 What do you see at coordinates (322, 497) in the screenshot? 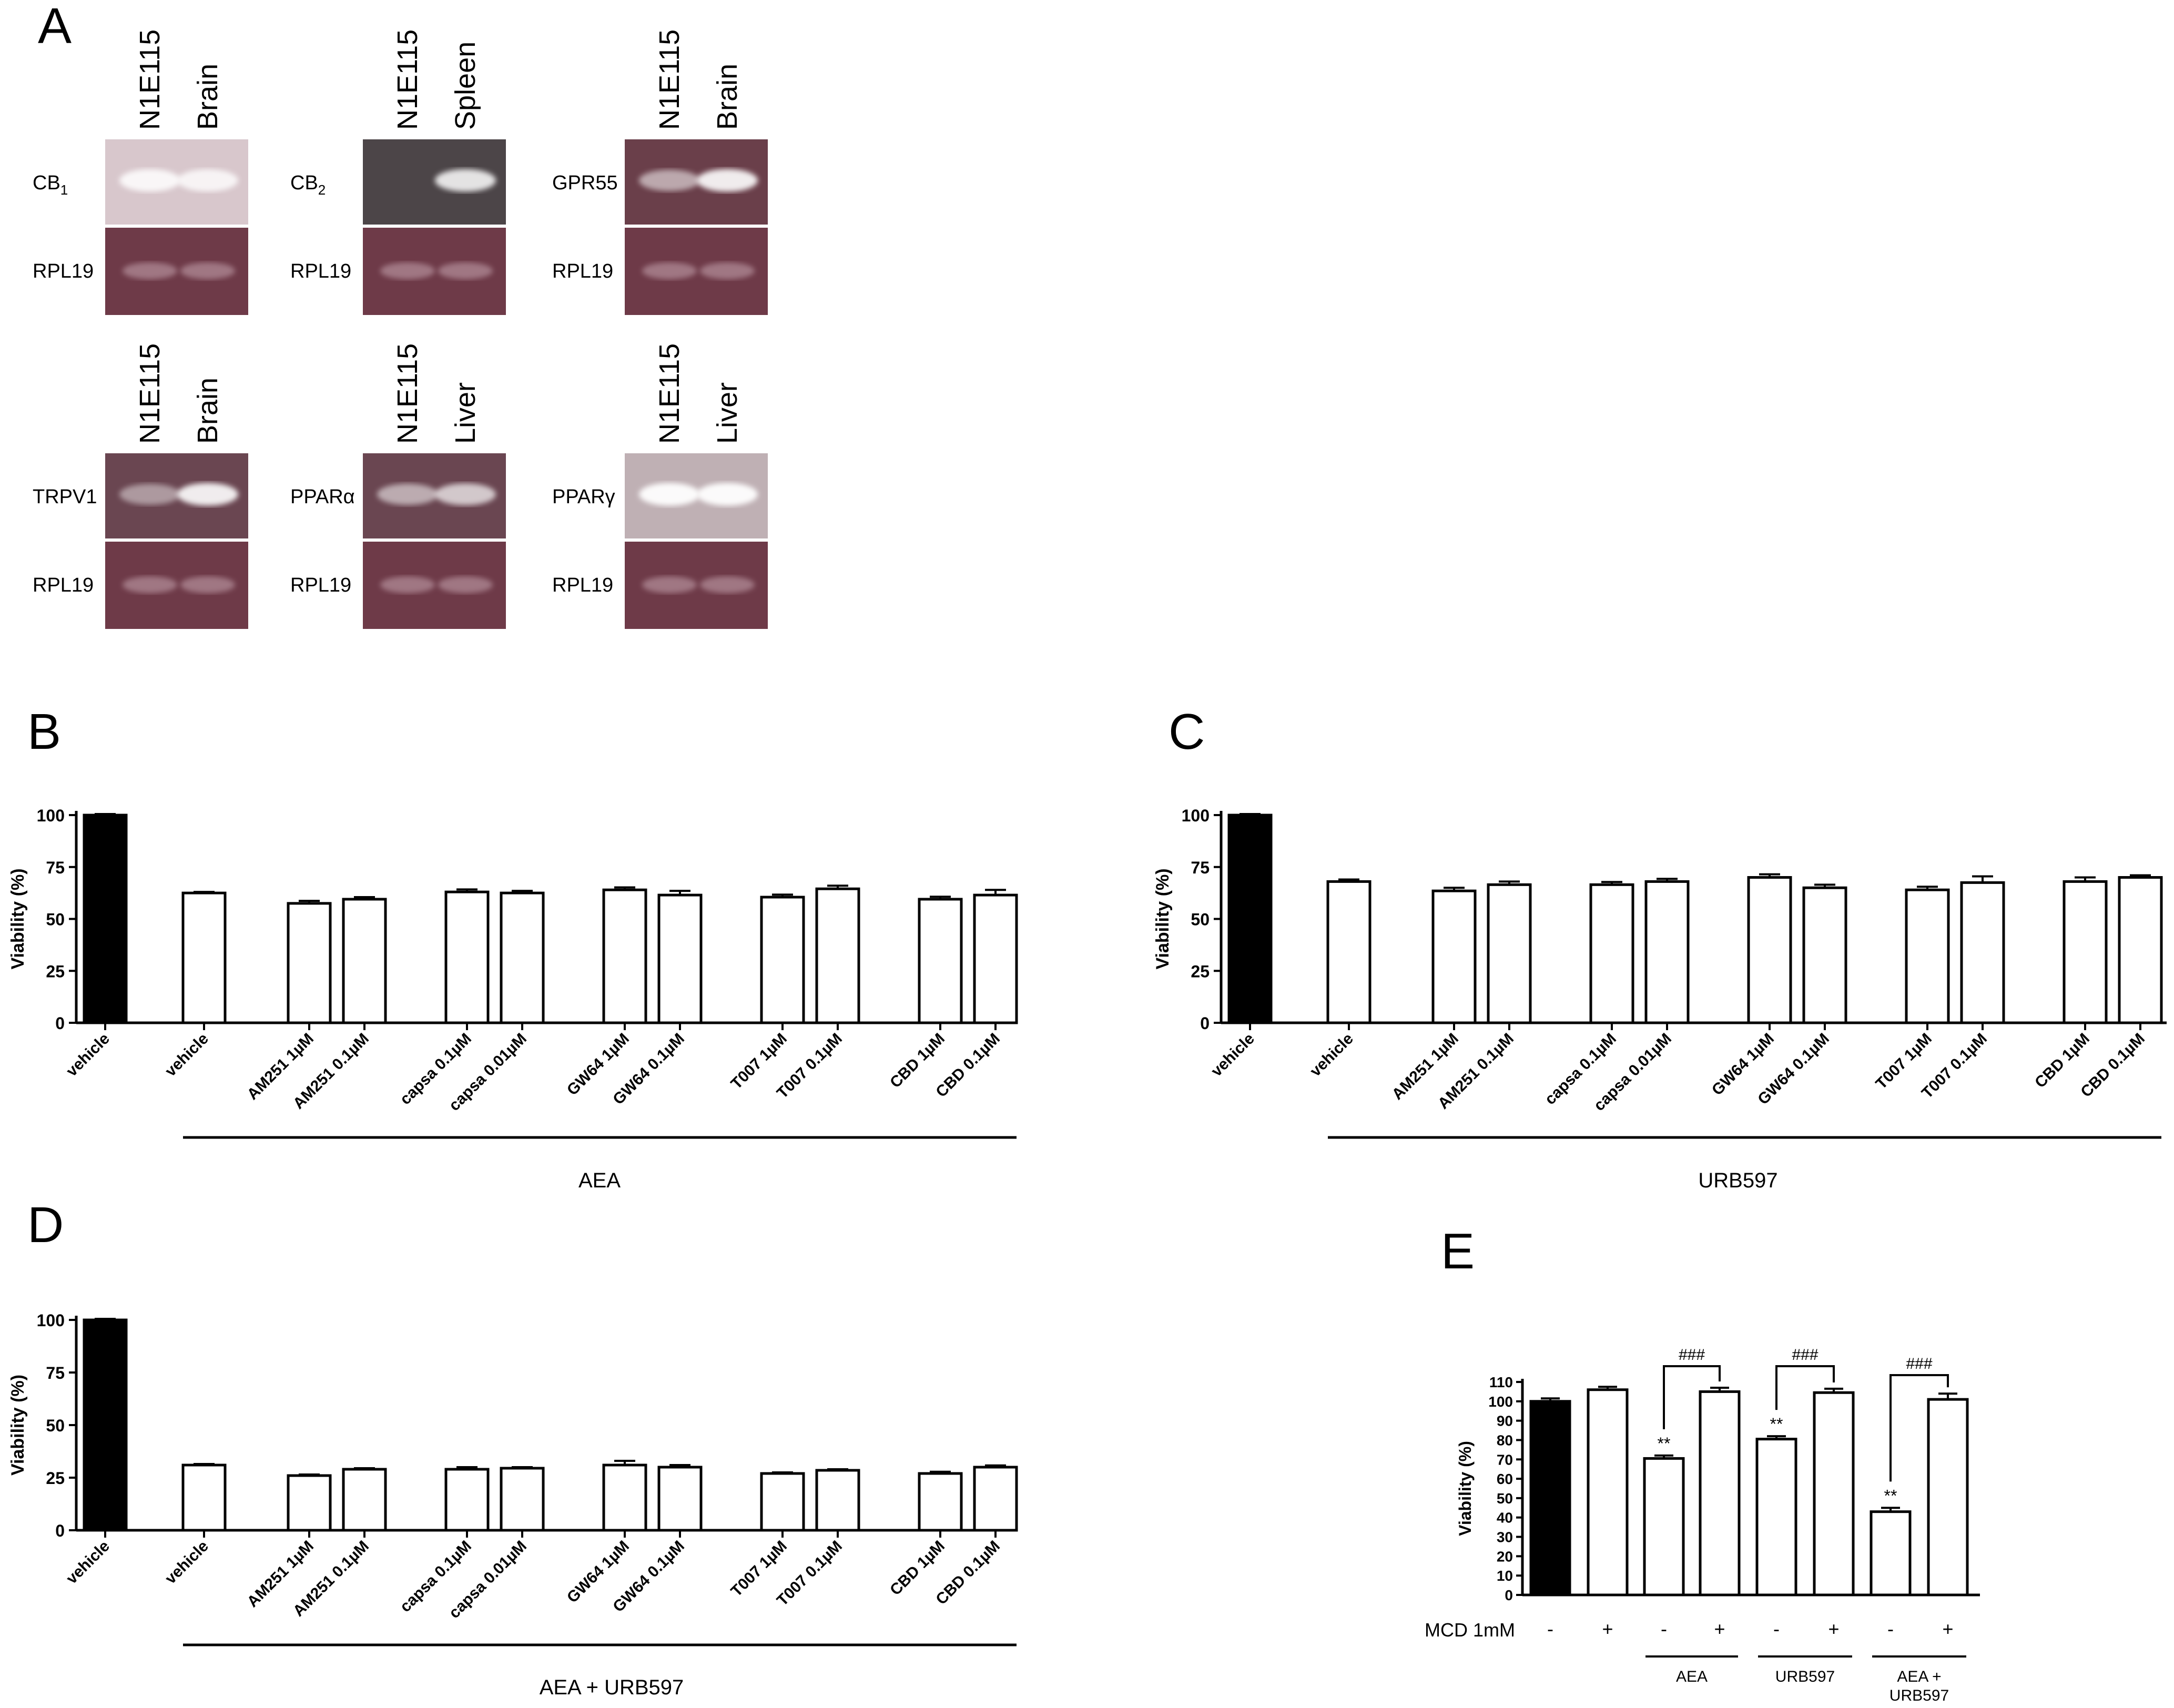
I see `target-name: PPARα` at bounding box center [322, 497].